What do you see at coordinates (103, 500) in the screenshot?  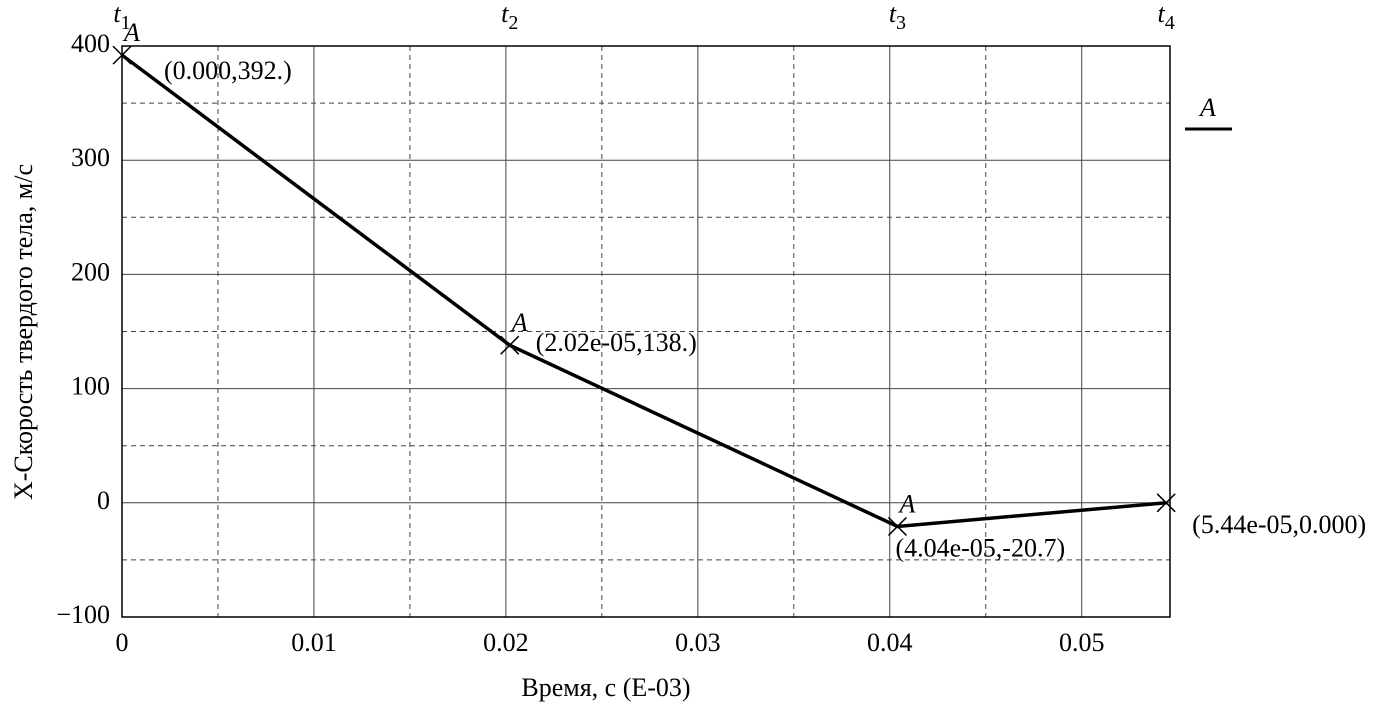 I see `y-tick-label: 0` at bounding box center [103, 500].